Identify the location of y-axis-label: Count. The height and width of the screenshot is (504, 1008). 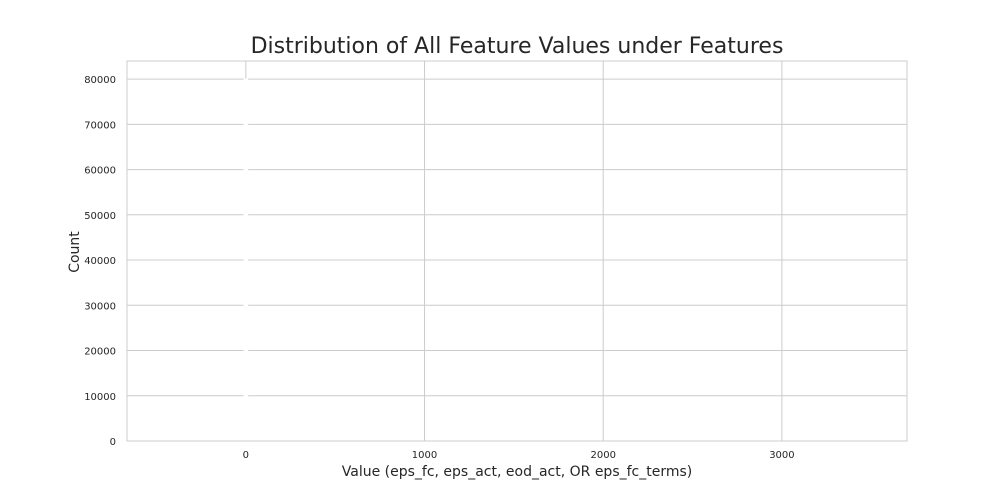
(75, 252).